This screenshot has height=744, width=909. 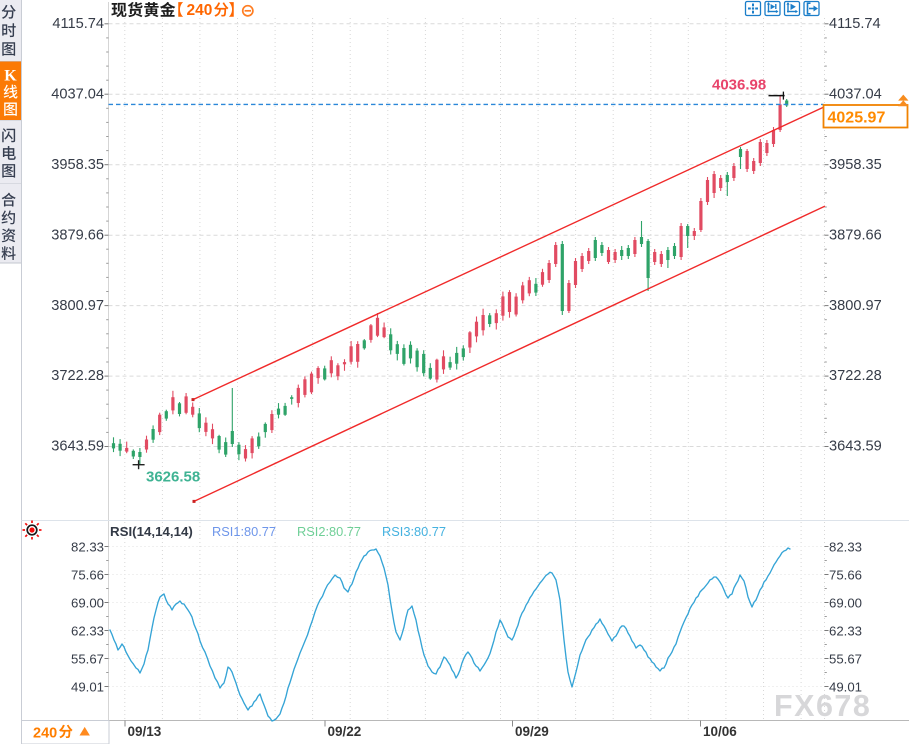 I want to click on svg-text: 09/22, so click(x=345, y=731).